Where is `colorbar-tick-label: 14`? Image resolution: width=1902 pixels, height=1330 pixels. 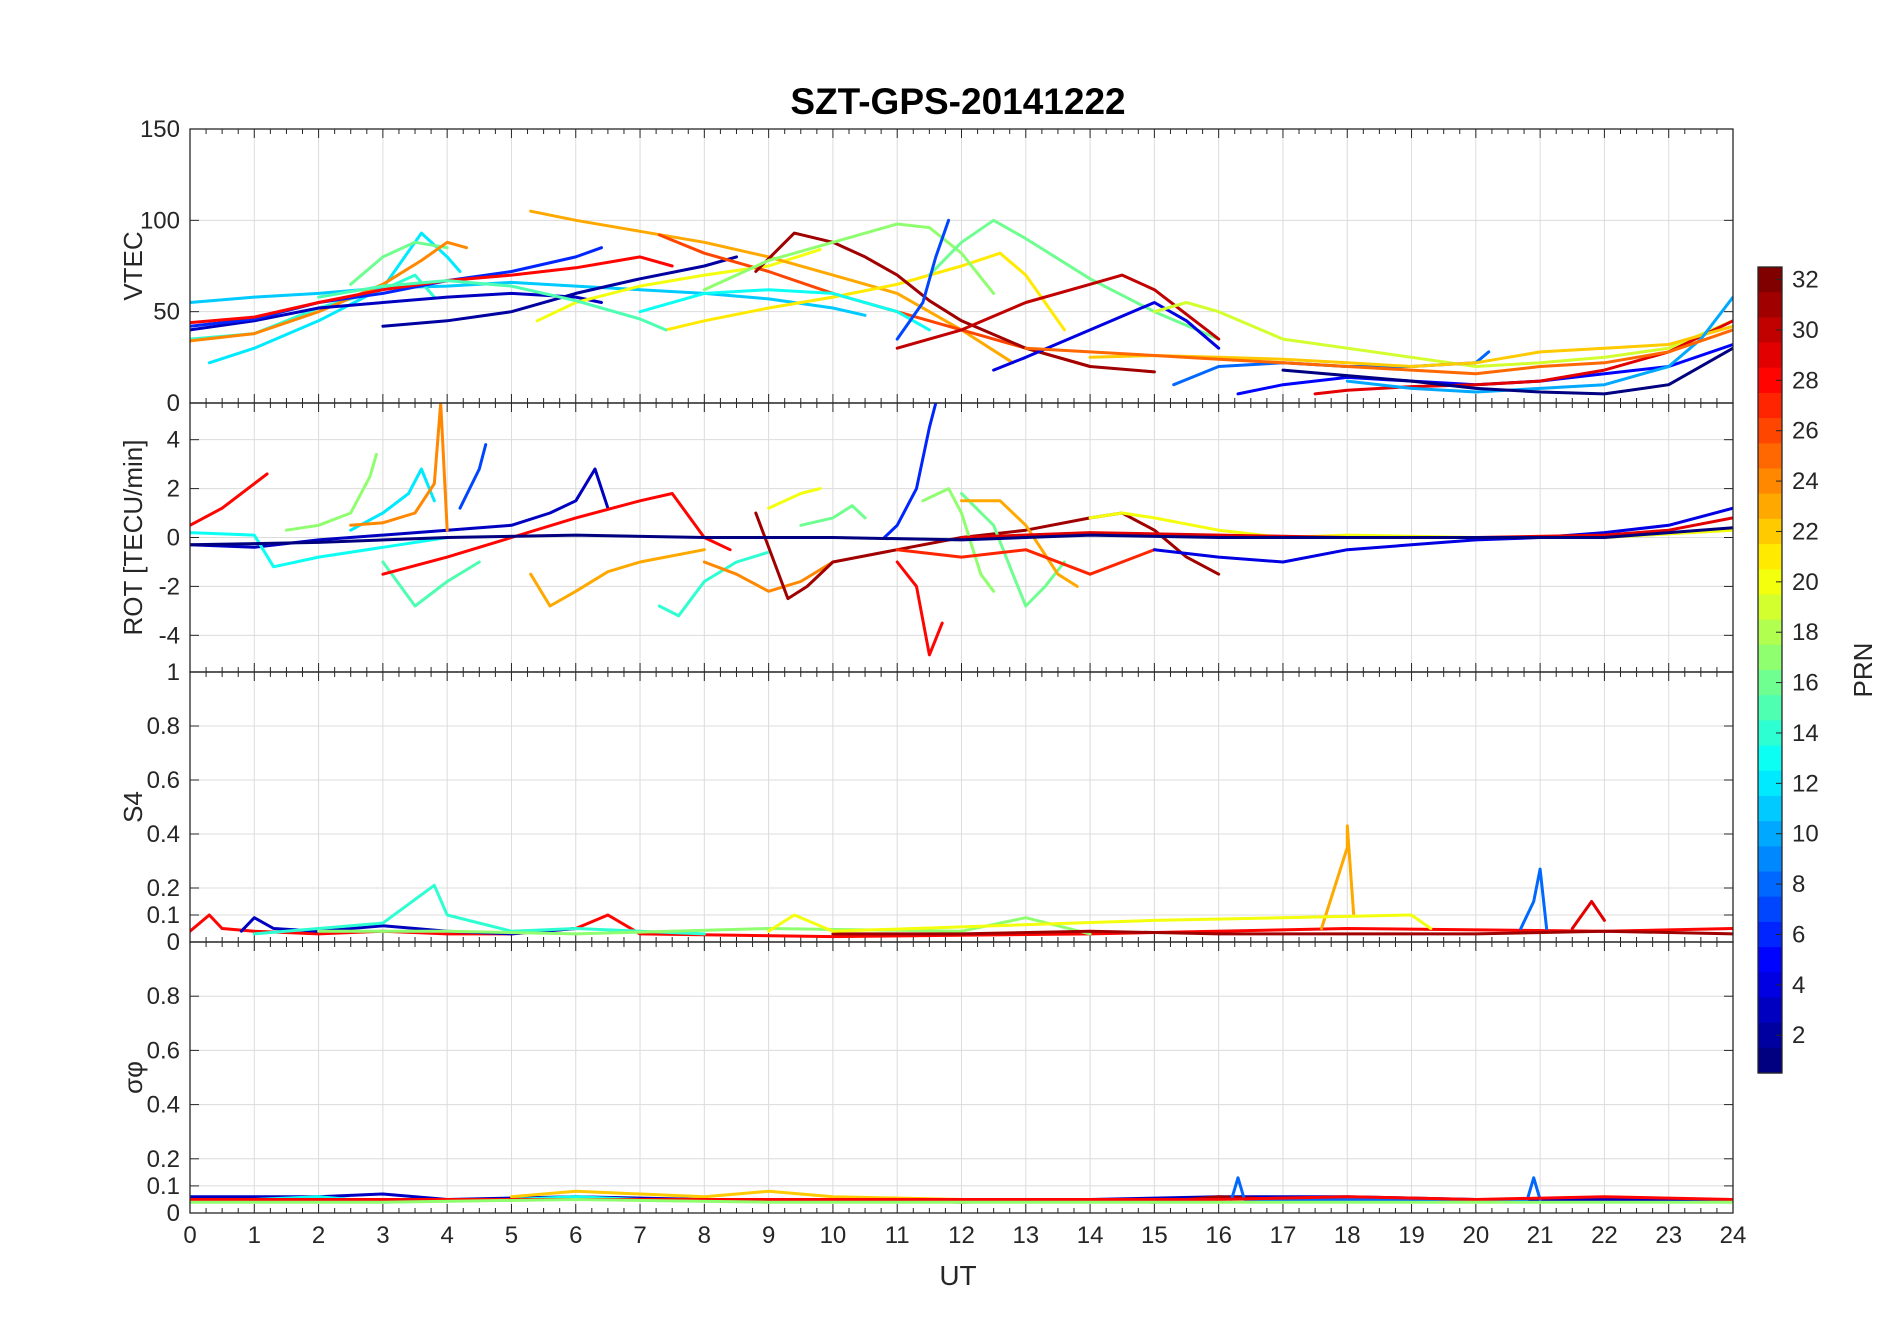 colorbar-tick-label: 14 is located at coordinates (1805, 733).